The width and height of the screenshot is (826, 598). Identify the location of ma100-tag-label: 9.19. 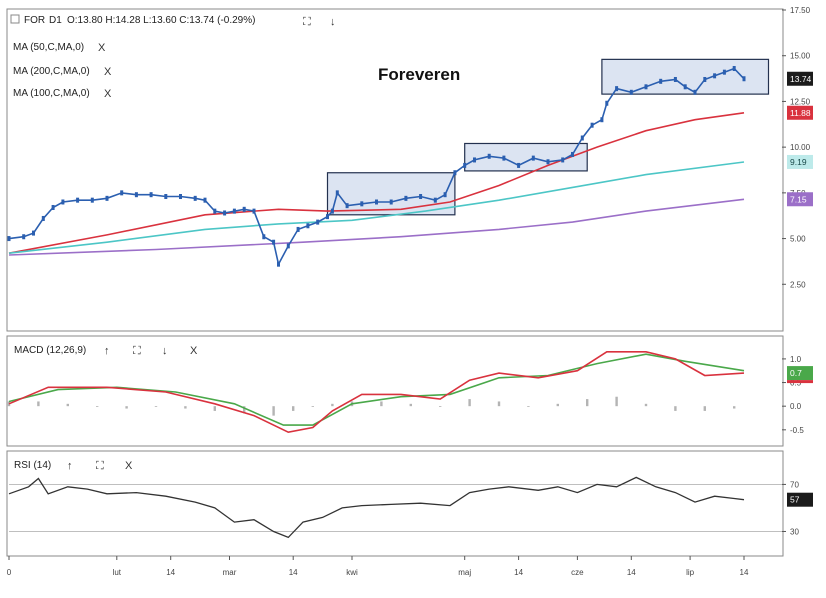
(798, 162).